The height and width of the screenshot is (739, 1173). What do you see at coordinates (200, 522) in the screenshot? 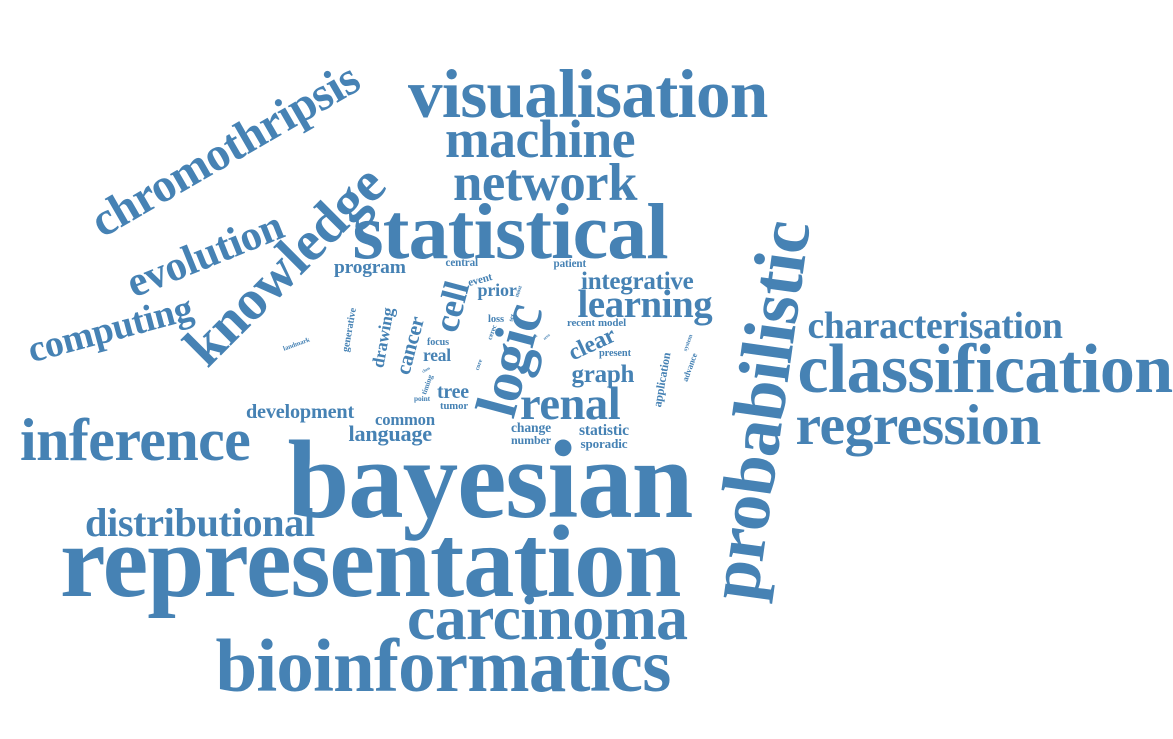
I see `word-distributional: distributional` at bounding box center [200, 522].